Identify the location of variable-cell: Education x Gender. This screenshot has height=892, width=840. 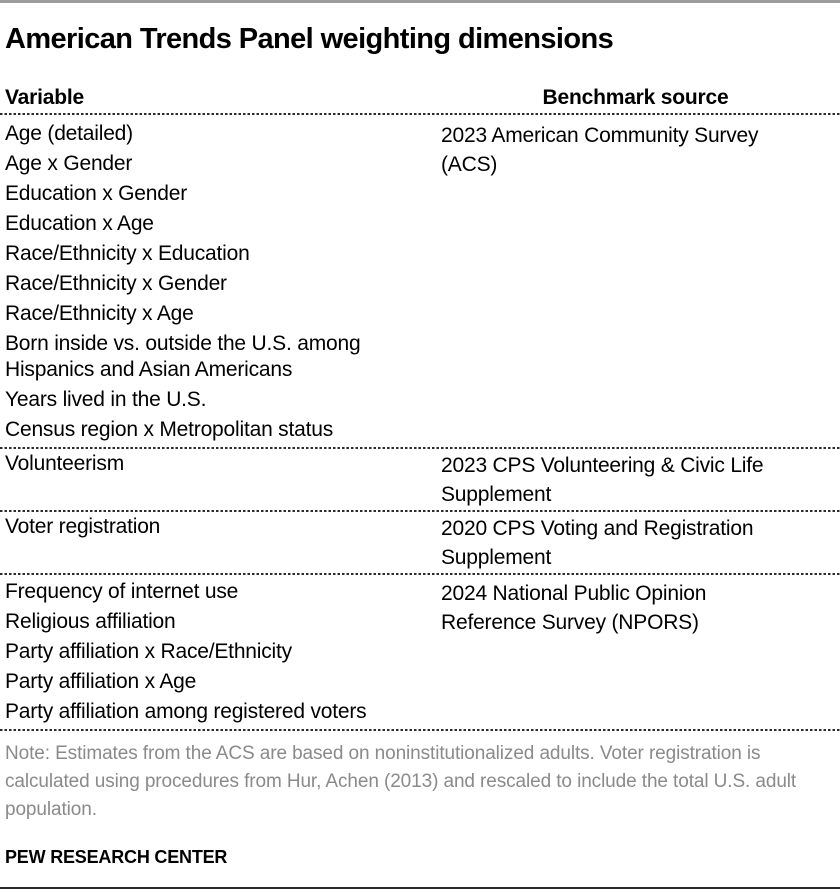
(96, 193).